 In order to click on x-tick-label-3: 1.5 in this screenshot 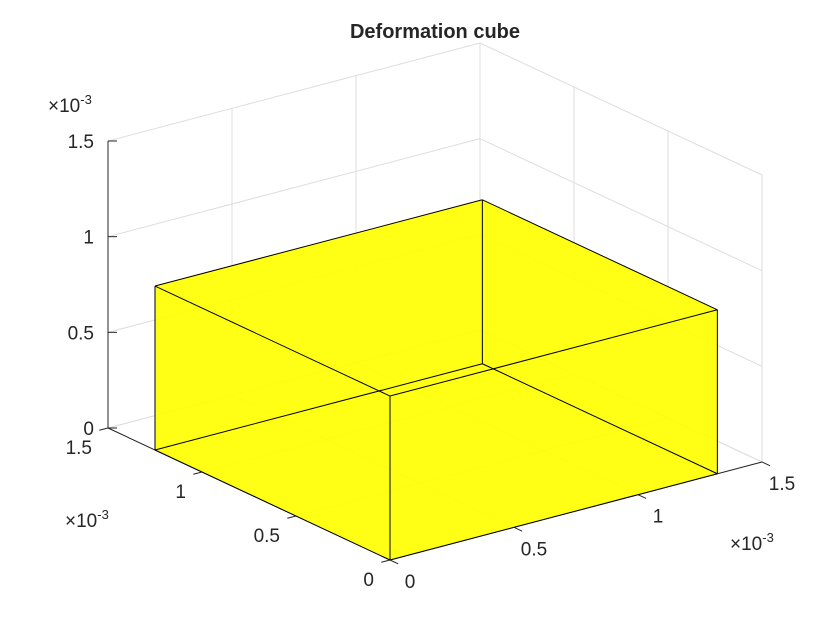, I will do `click(782, 484)`.